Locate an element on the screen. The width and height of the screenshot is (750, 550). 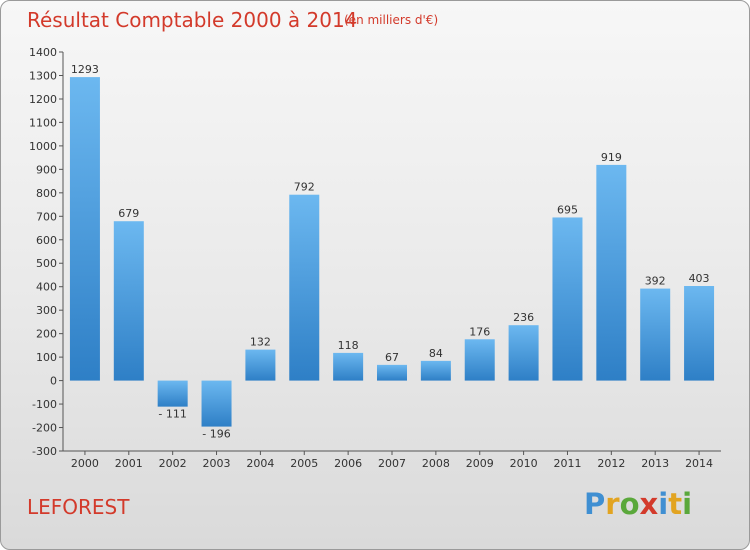
value-label-2011: 695 is located at coordinates (567, 209).